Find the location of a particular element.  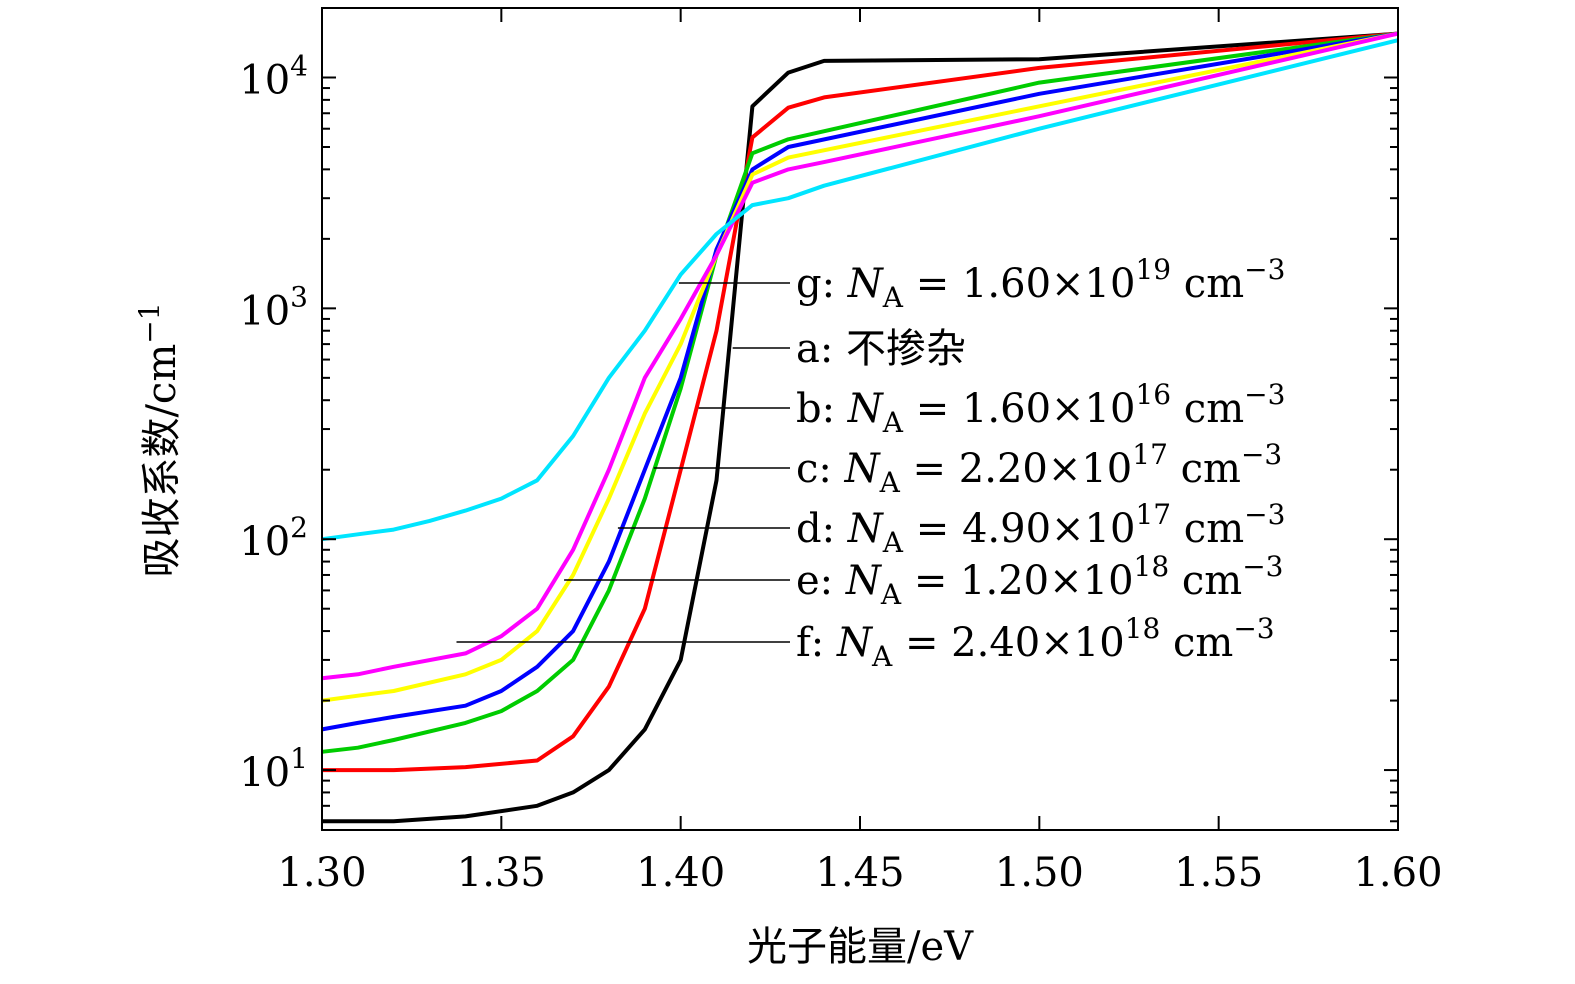

legend-entry-d: d: NA = 4.90×1017 cm−3 is located at coordinates (1040, 528).